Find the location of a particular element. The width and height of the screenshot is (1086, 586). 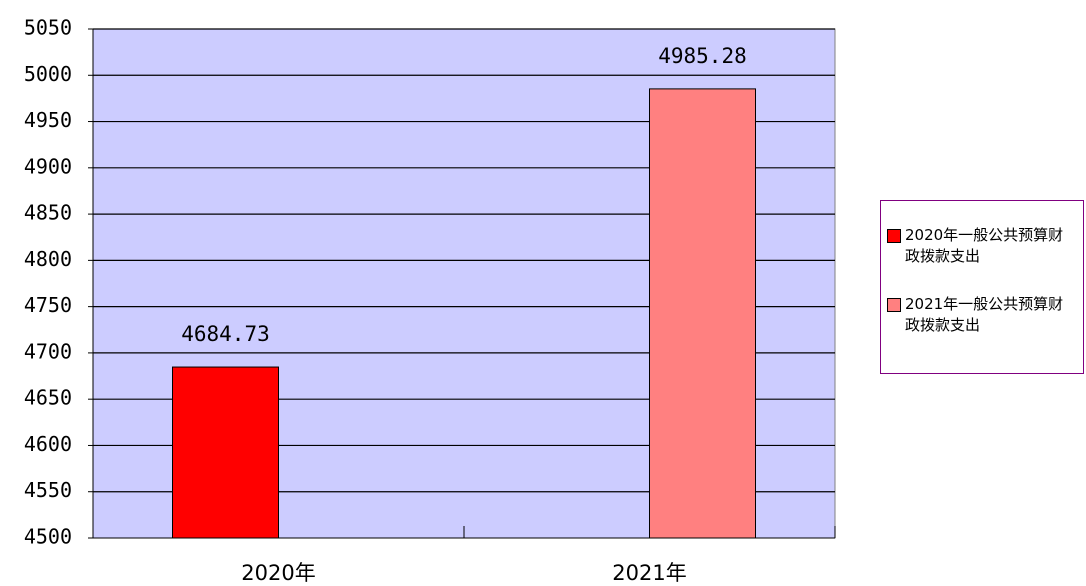

y-tick-label: 4800 is located at coordinates (48, 259).